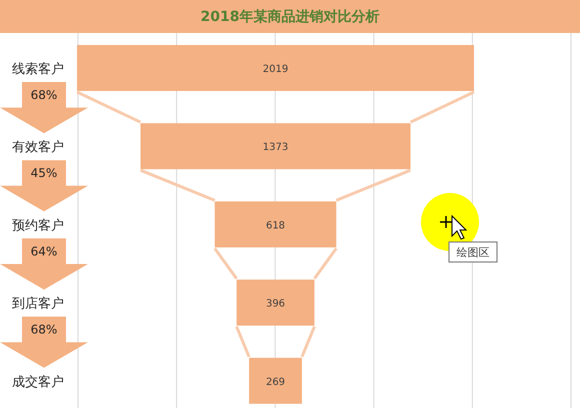 The width and height of the screenshot is (580, 408). I want to click on category-label: 到店客户, so click(38, 304).